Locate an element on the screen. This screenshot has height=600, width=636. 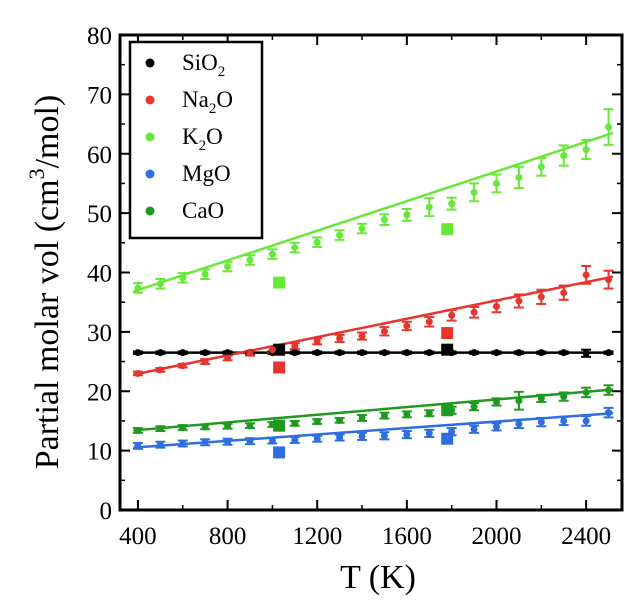
y-tick-label: 30 is located at coordinates (99, 333).